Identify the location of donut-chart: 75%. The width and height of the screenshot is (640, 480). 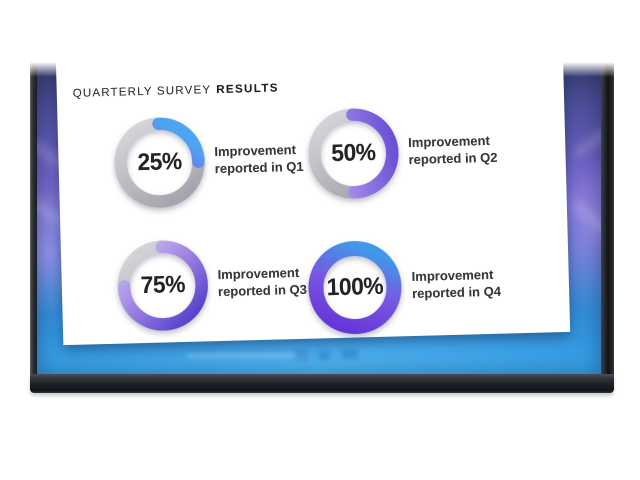
(163, 285).